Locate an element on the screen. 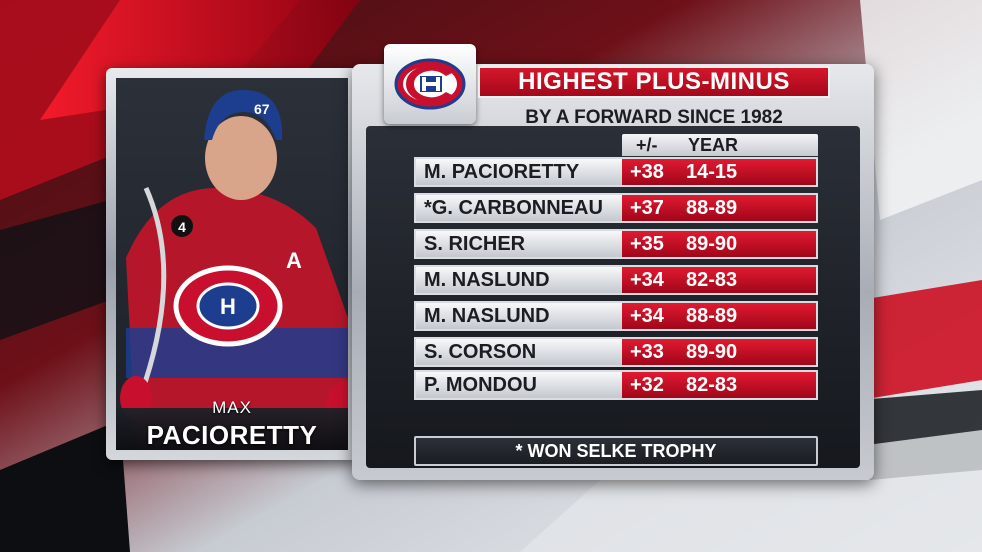 Image resolution: width=982 pixels, height=552 pixels. row-player-name: M. PACIORETTY is located at coordinates (519, 172).